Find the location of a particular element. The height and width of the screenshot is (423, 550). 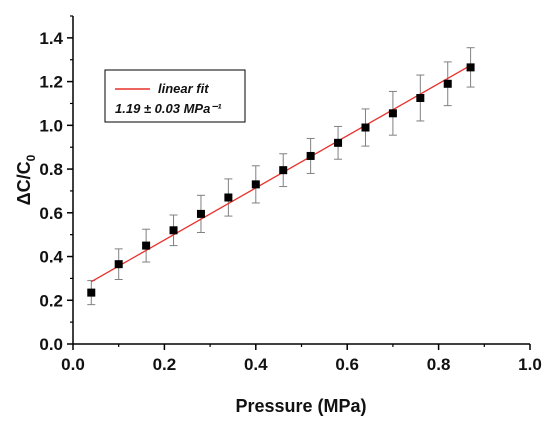

y-tick-label: 1.2 is located at coordinates (51, 82).